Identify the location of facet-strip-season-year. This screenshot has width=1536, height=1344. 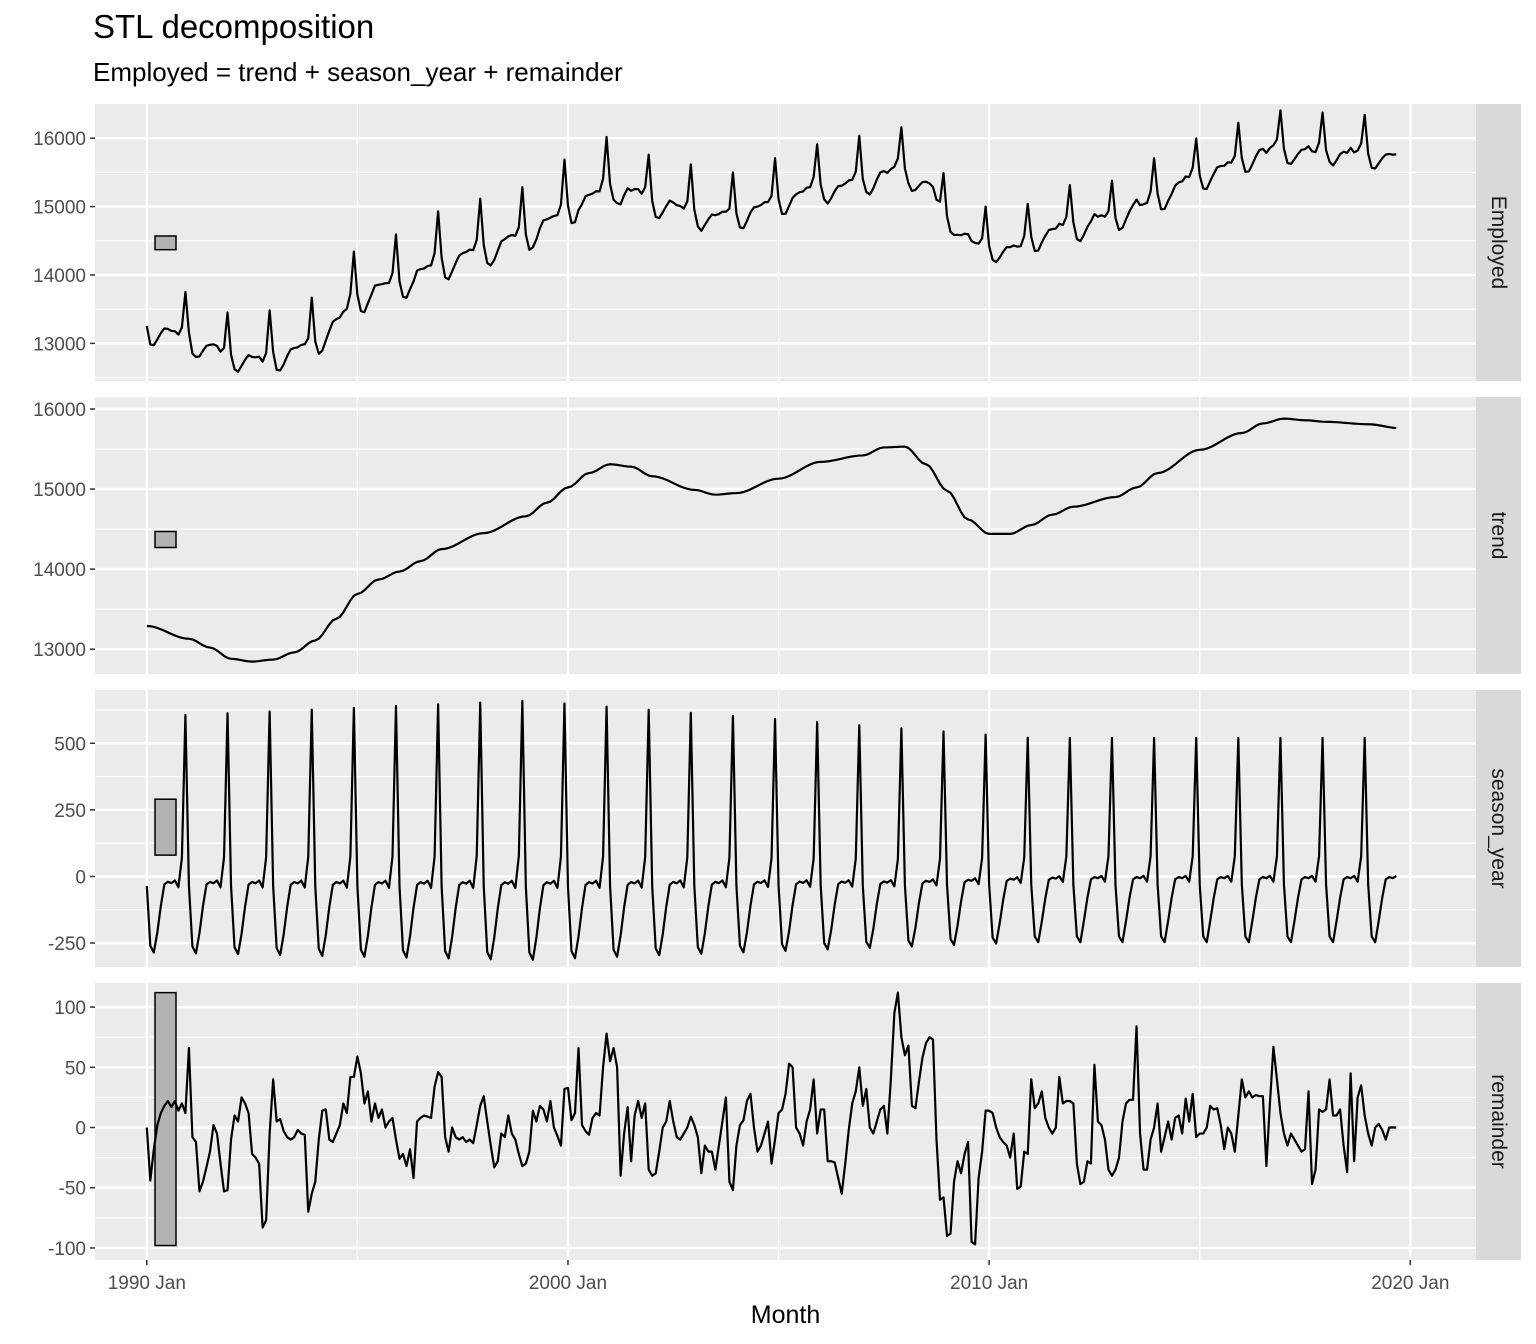
(1498, 828).